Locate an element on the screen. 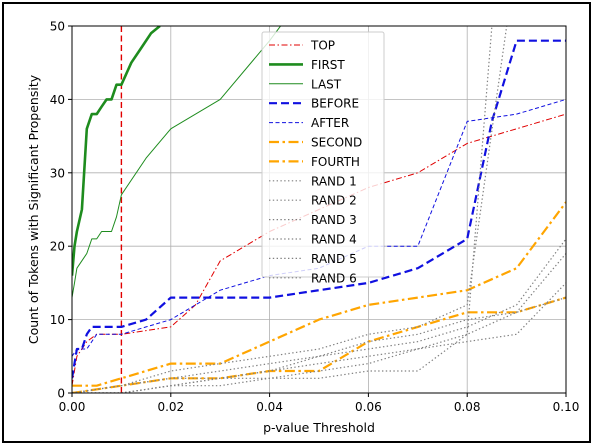 This screenshot has width=595, height=447. x-tick-label: 0.06 is located at coordinates (368, 407).